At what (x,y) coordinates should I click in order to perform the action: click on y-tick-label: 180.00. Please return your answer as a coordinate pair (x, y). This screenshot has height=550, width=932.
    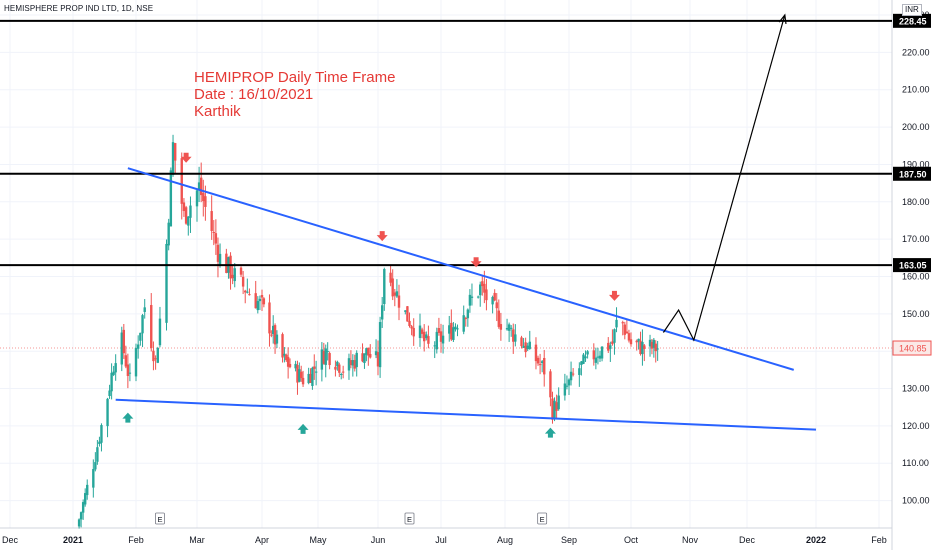
    Looking at the image, I should click on (916, 202).